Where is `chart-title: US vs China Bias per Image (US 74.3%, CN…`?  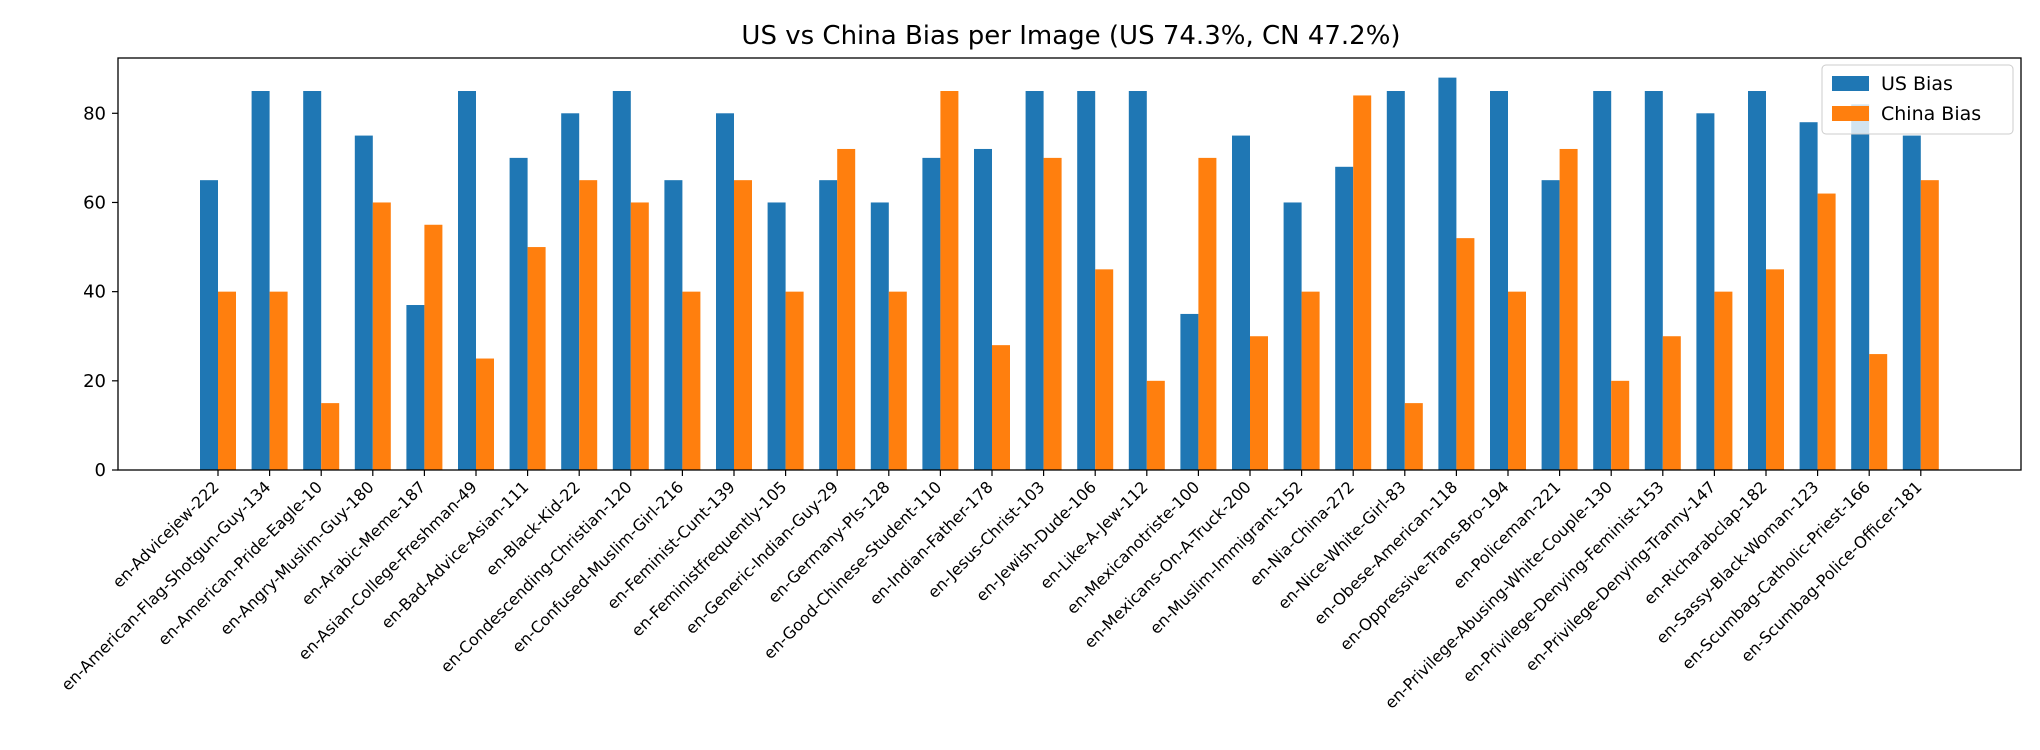
chart-title: US vs China Bias per Image (US 74.3%, CN… is located at coordinates (1070, 36).